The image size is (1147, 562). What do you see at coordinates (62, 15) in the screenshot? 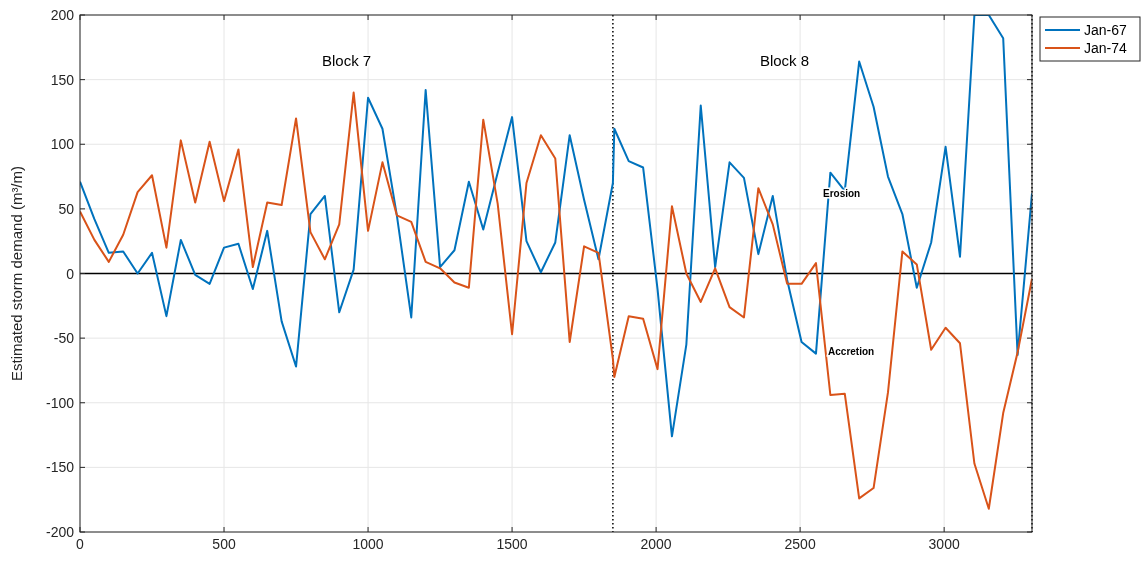
I see `y-tick-label: 200` at bounding box center [62, 15].